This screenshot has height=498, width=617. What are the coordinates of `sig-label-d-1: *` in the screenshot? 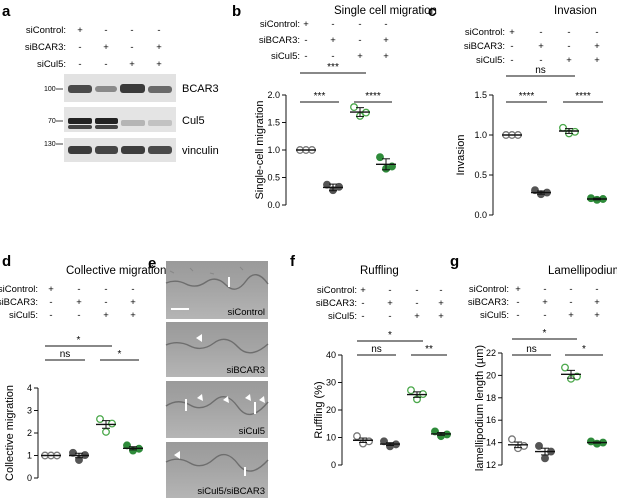 It's located at (79, 340).